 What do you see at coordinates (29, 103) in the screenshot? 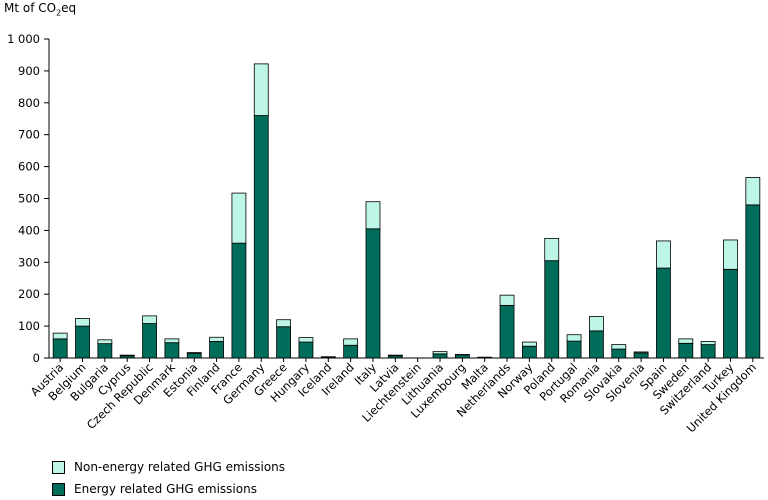
I see `y-tick-label: 800` at bounding box center [29, 103].